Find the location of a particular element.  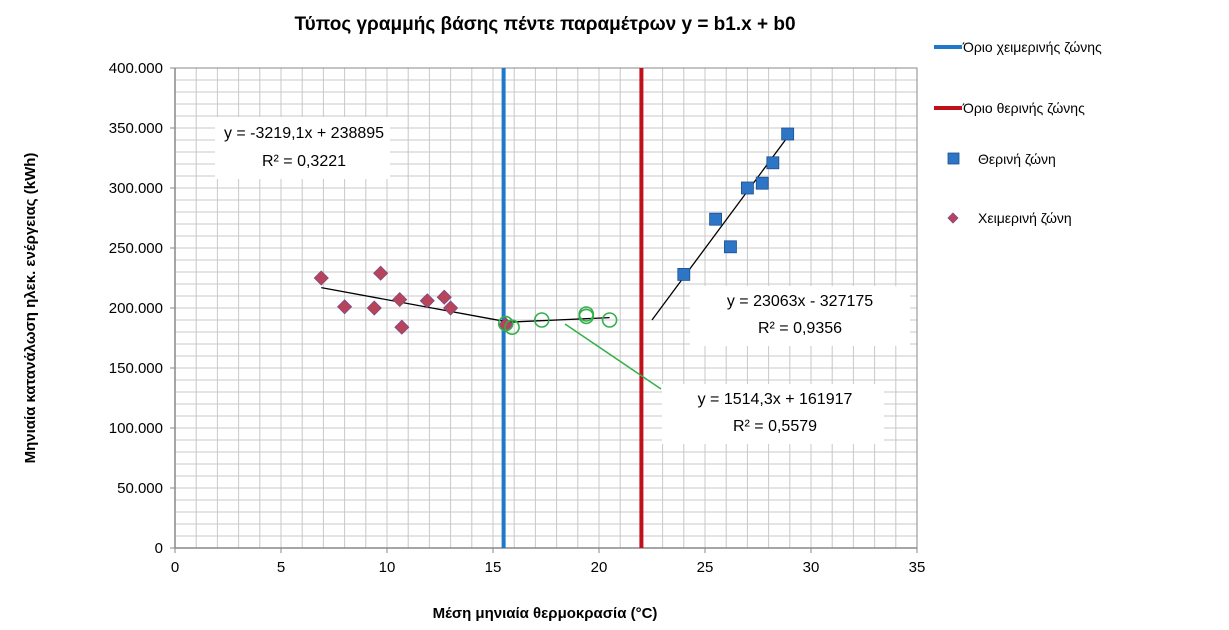

annotation-winter-equation: y = -3219,1x + 238895 is located at coordinates (304, 133).